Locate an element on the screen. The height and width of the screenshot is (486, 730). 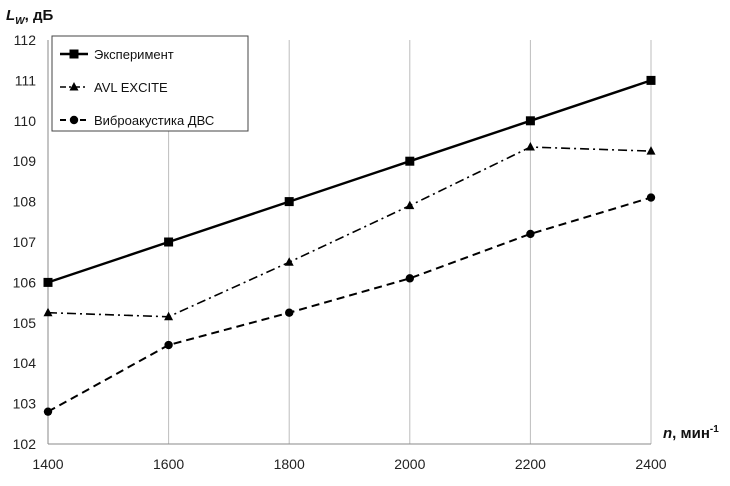
legend-item-experiment: Эксперимент is located at coordinates (117, 54).